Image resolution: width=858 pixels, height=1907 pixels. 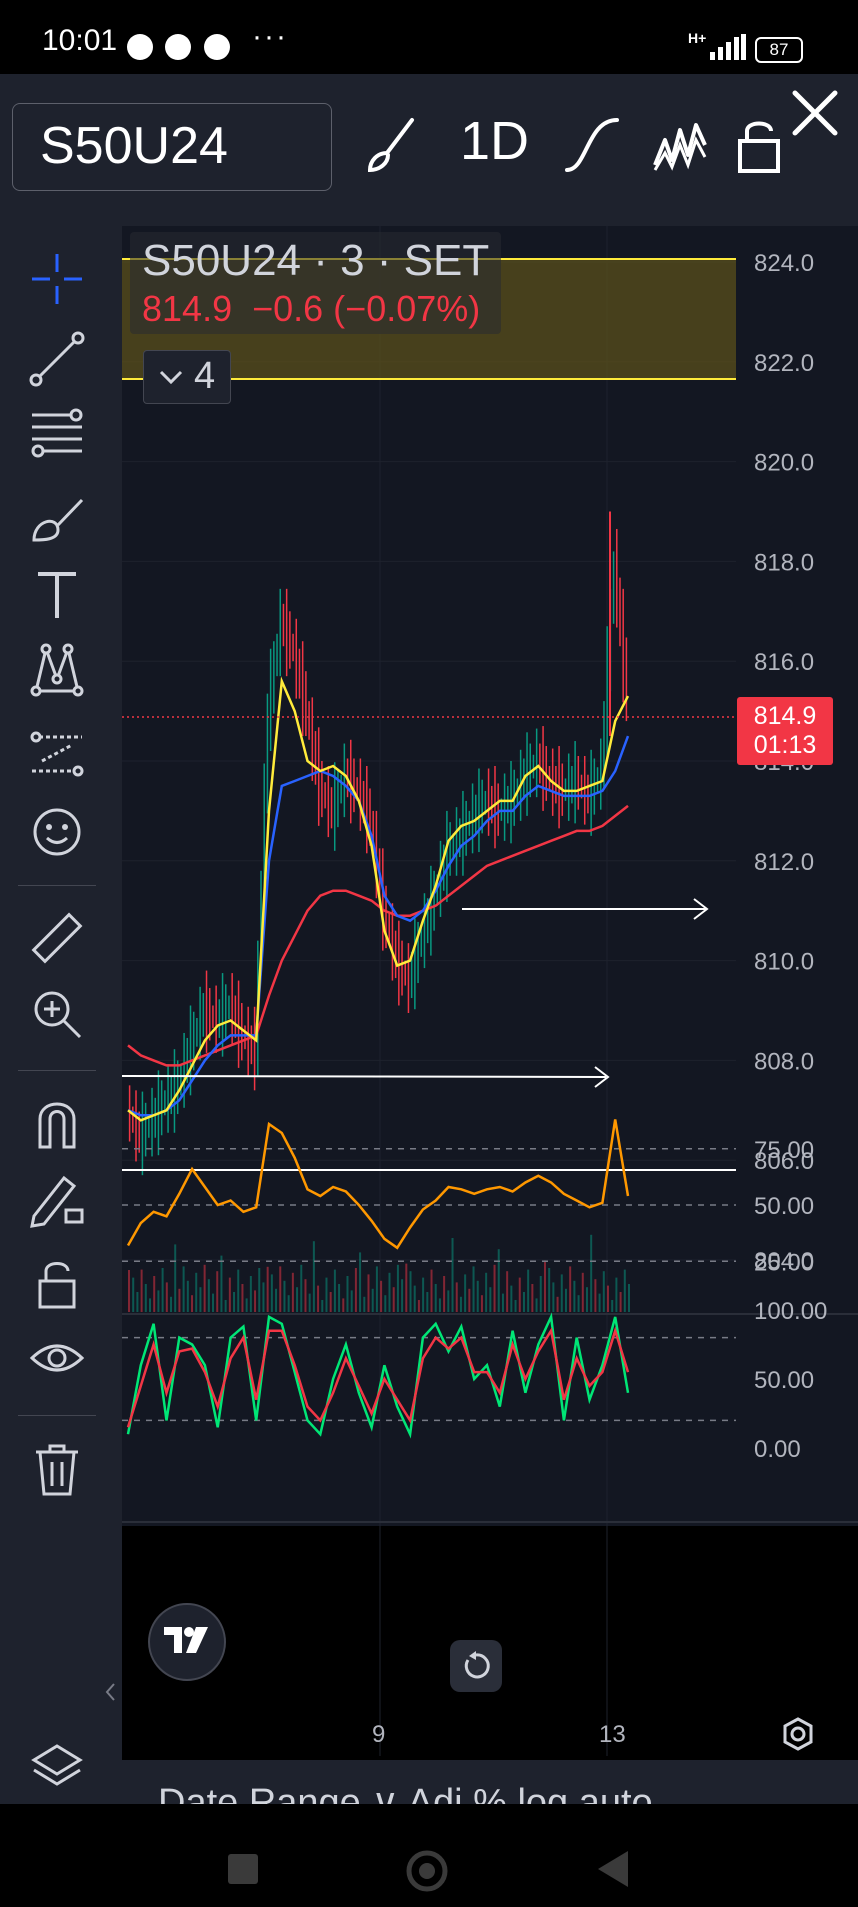 I want to click on collapse-panel-icon, so click(x=111, y=1692).